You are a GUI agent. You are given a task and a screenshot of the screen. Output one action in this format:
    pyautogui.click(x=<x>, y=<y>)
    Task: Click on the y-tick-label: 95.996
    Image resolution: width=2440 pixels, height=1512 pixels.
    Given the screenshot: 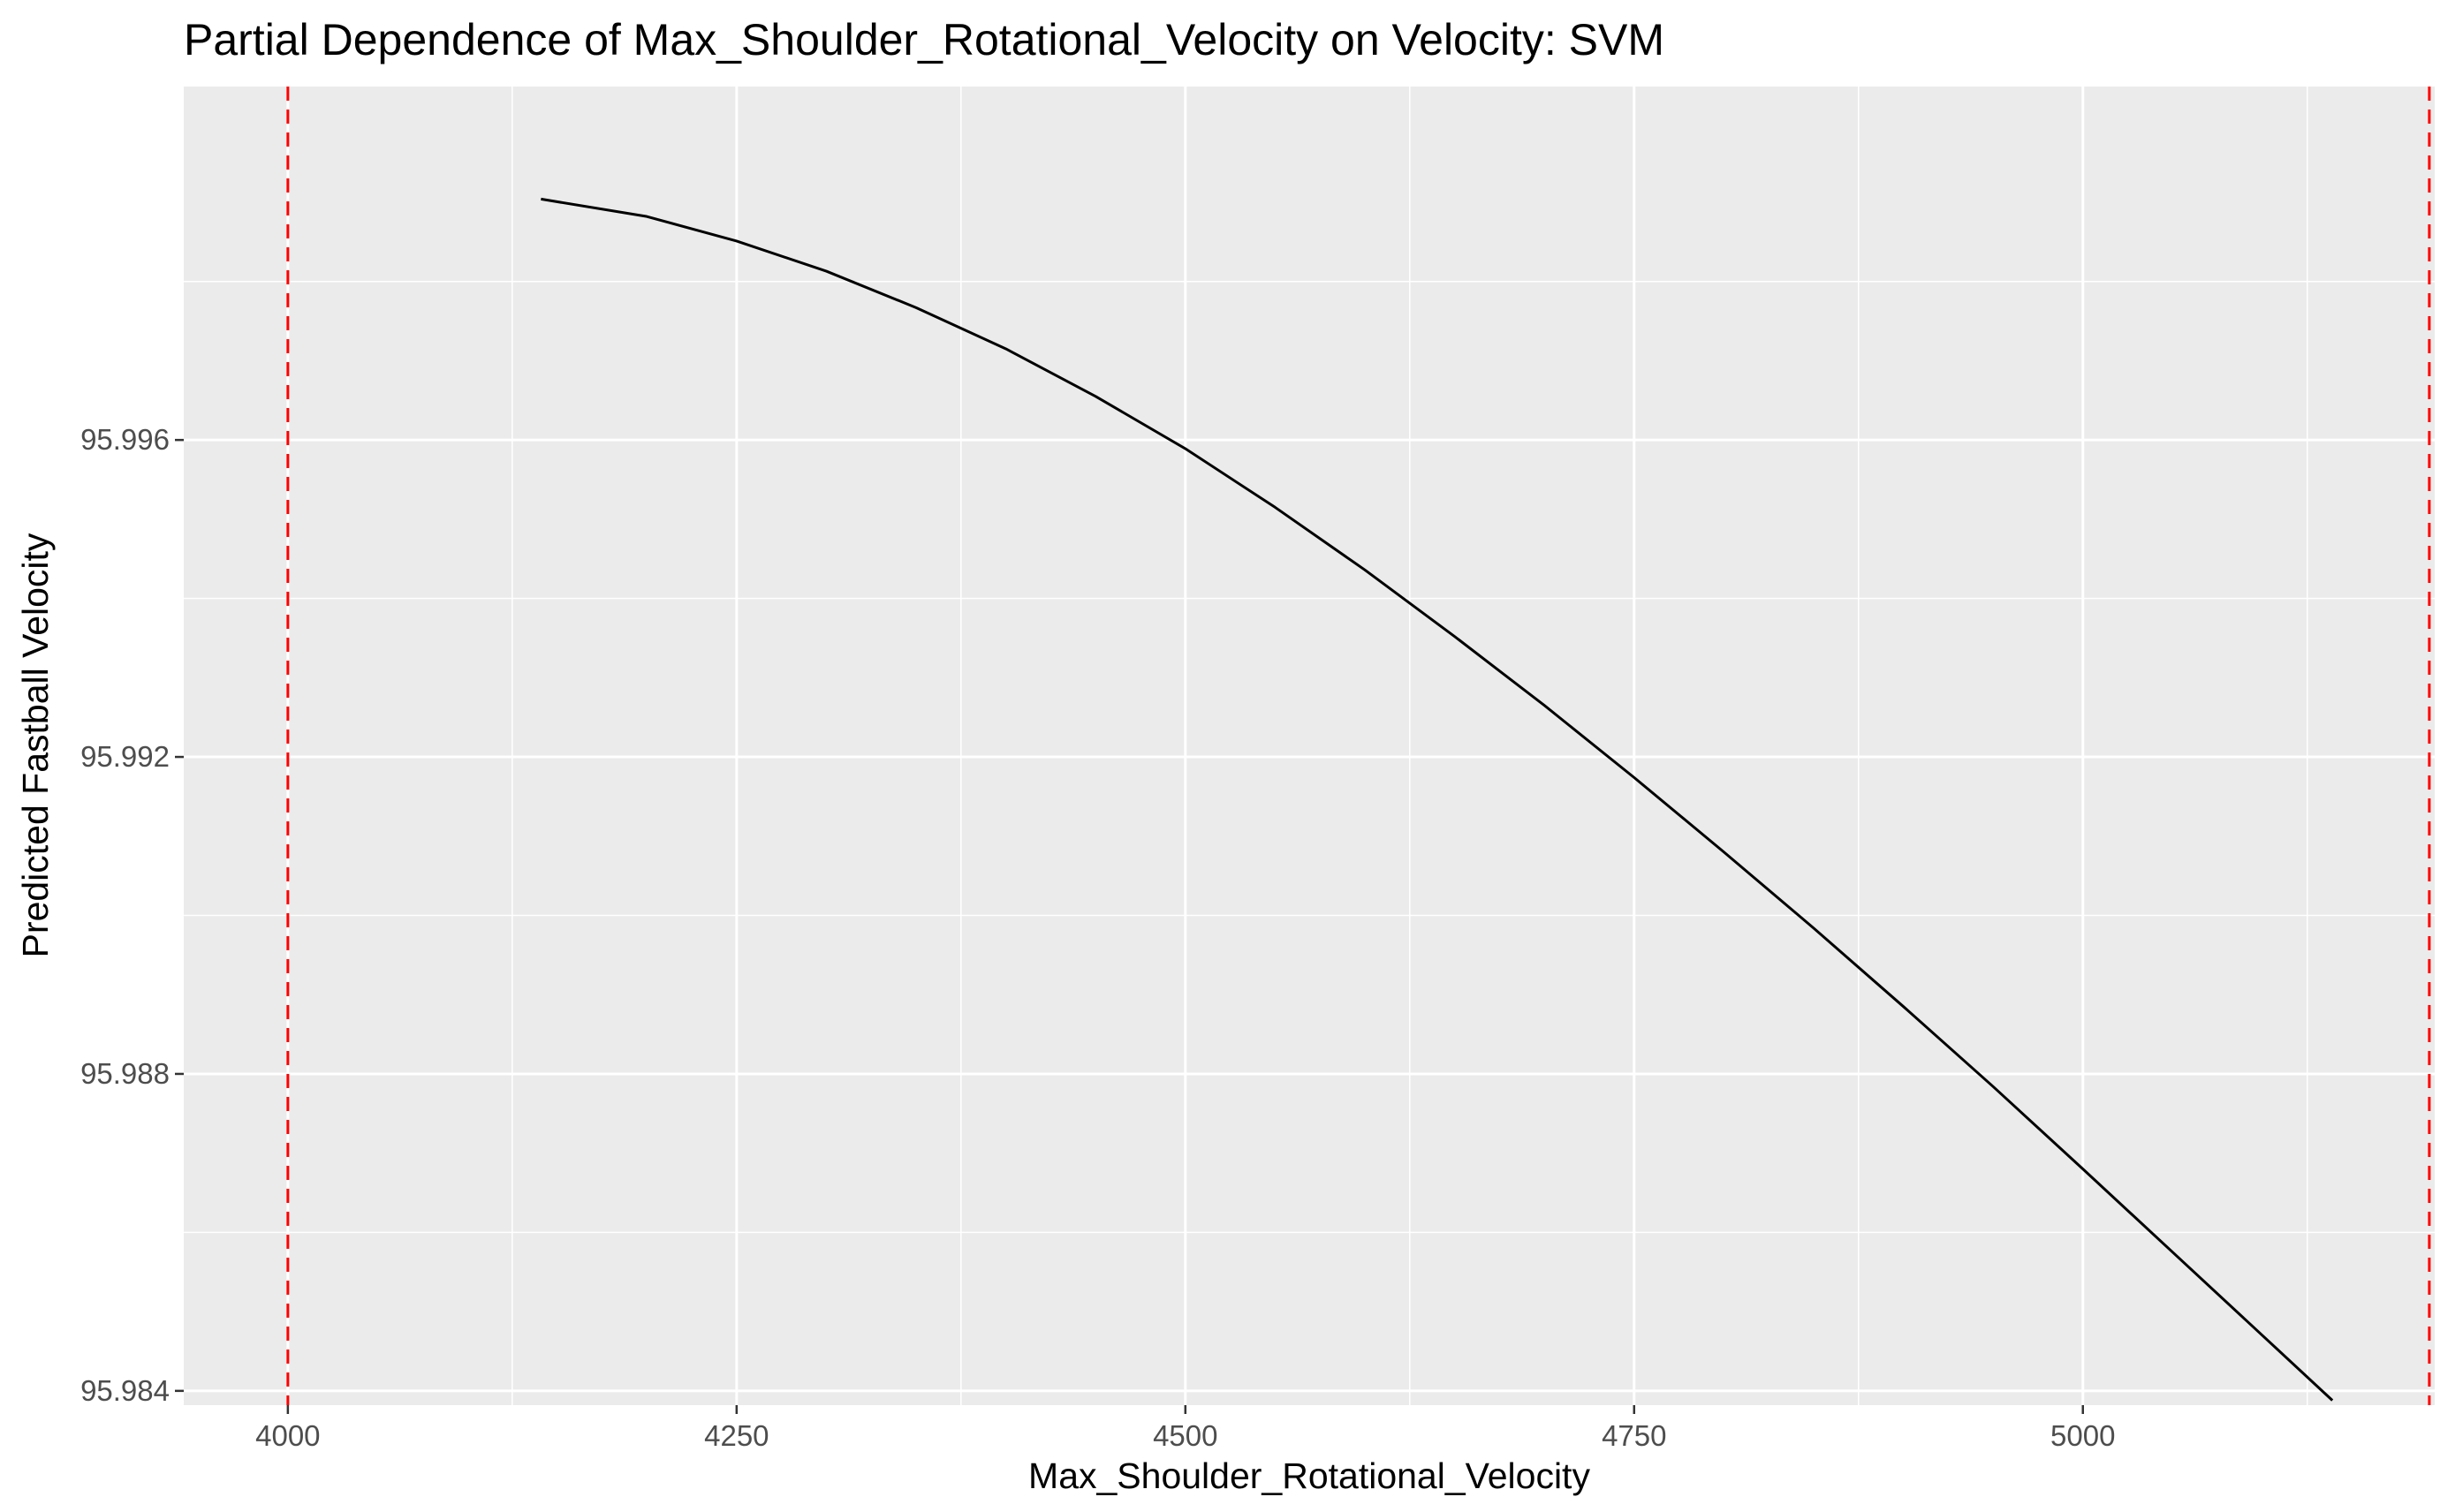 What is the action you would take?
    pyautogui.click(x=125, y=440)
    